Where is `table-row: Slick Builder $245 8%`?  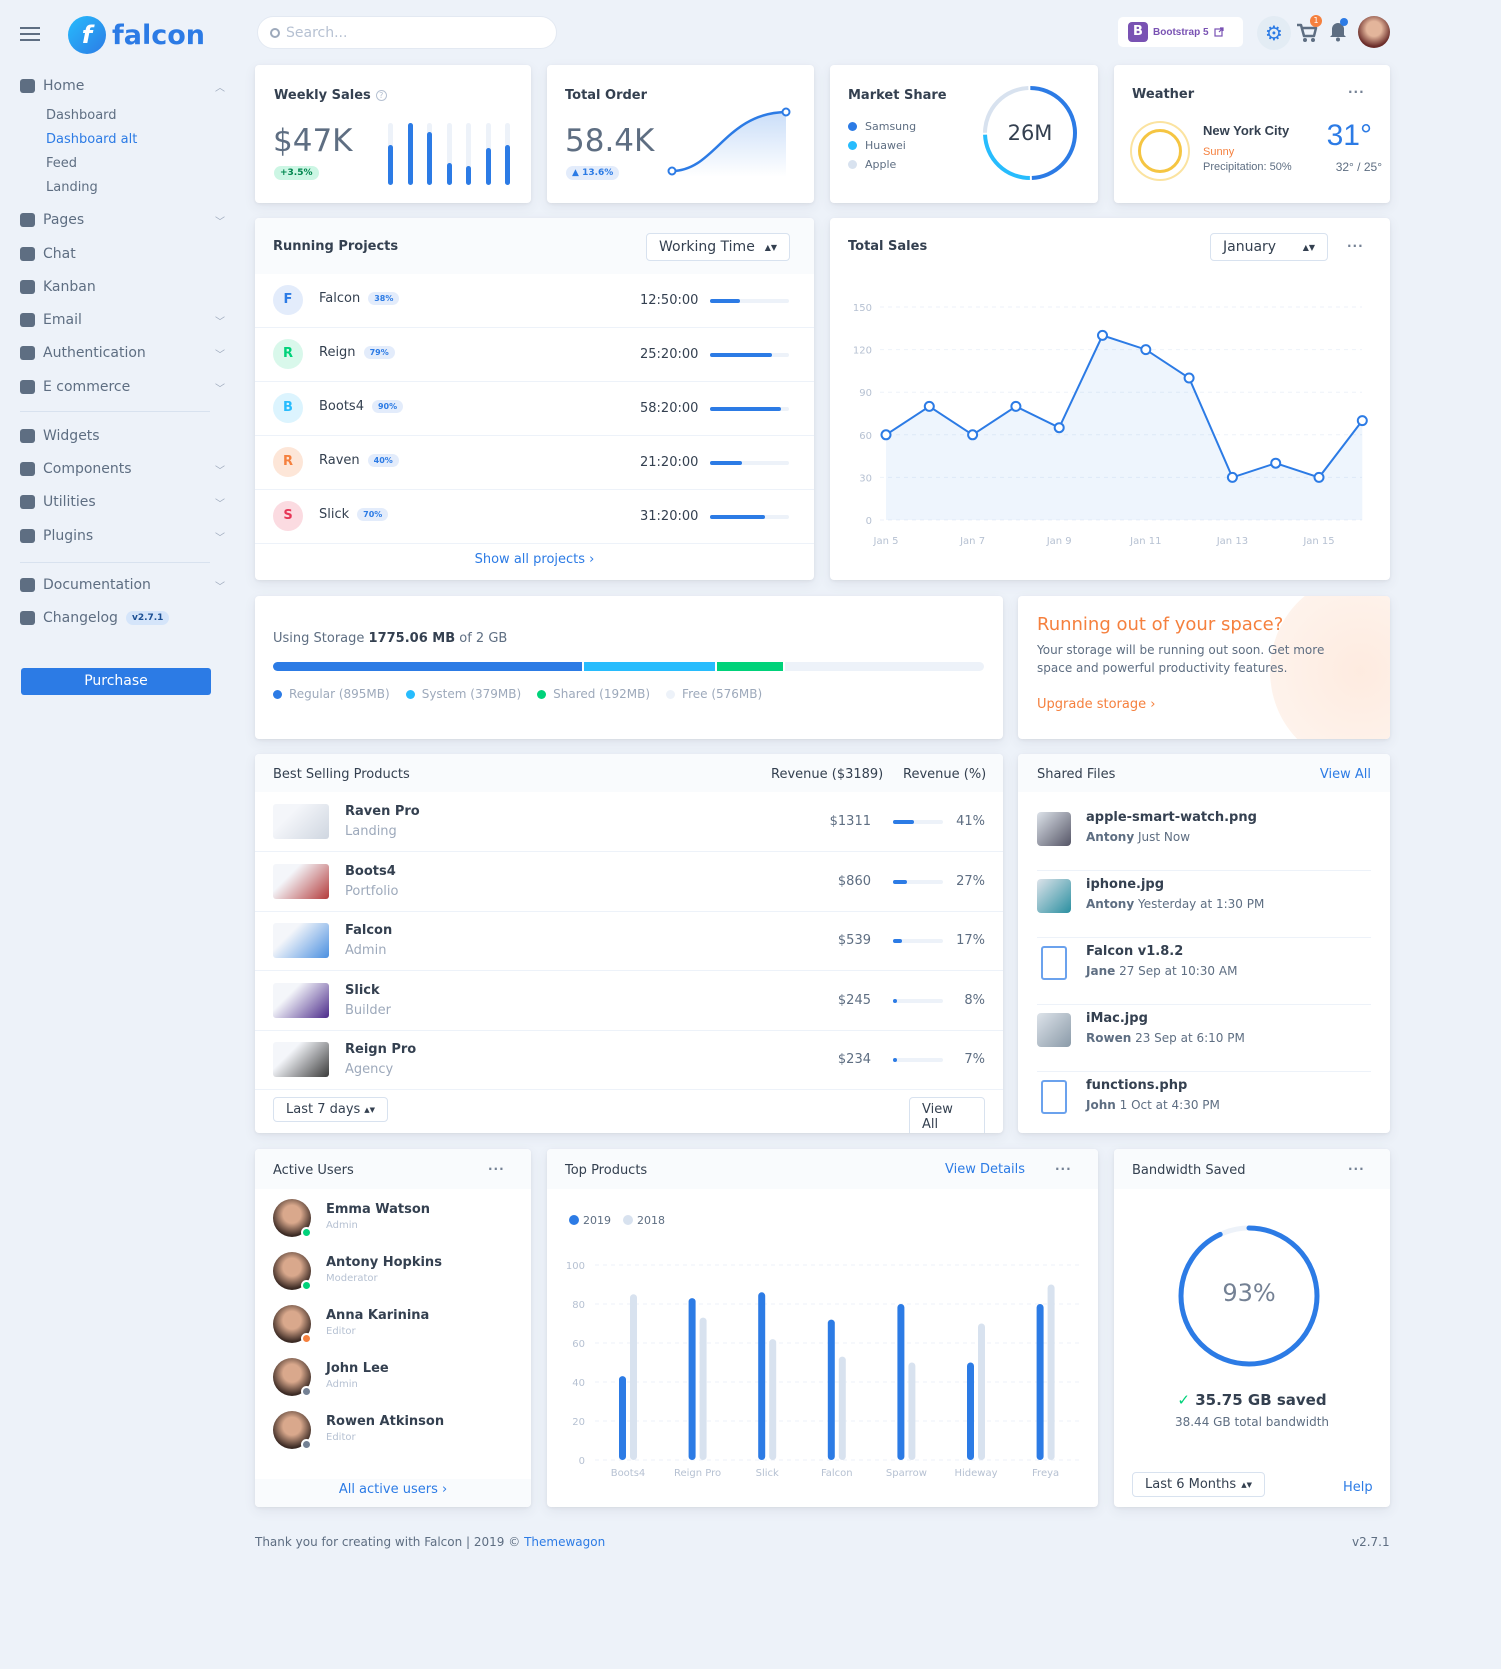
table-row: Slick Builder $245 8% is located at coordinates (629, 1001).